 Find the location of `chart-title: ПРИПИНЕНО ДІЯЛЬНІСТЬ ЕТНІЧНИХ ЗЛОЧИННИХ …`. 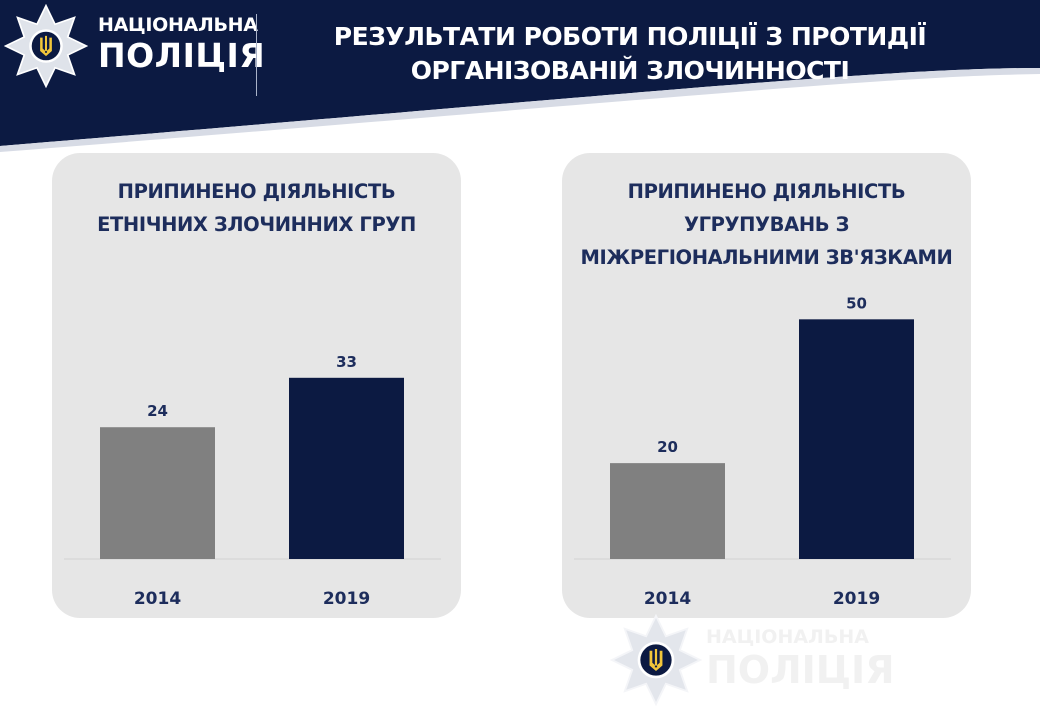

chart-title: ПРИПИНЕНО ДІЯЛЬНІСТЬ ЕТНІЧНИХ ЗЛОЧИННИХ … is located at coordinates (256, 208).